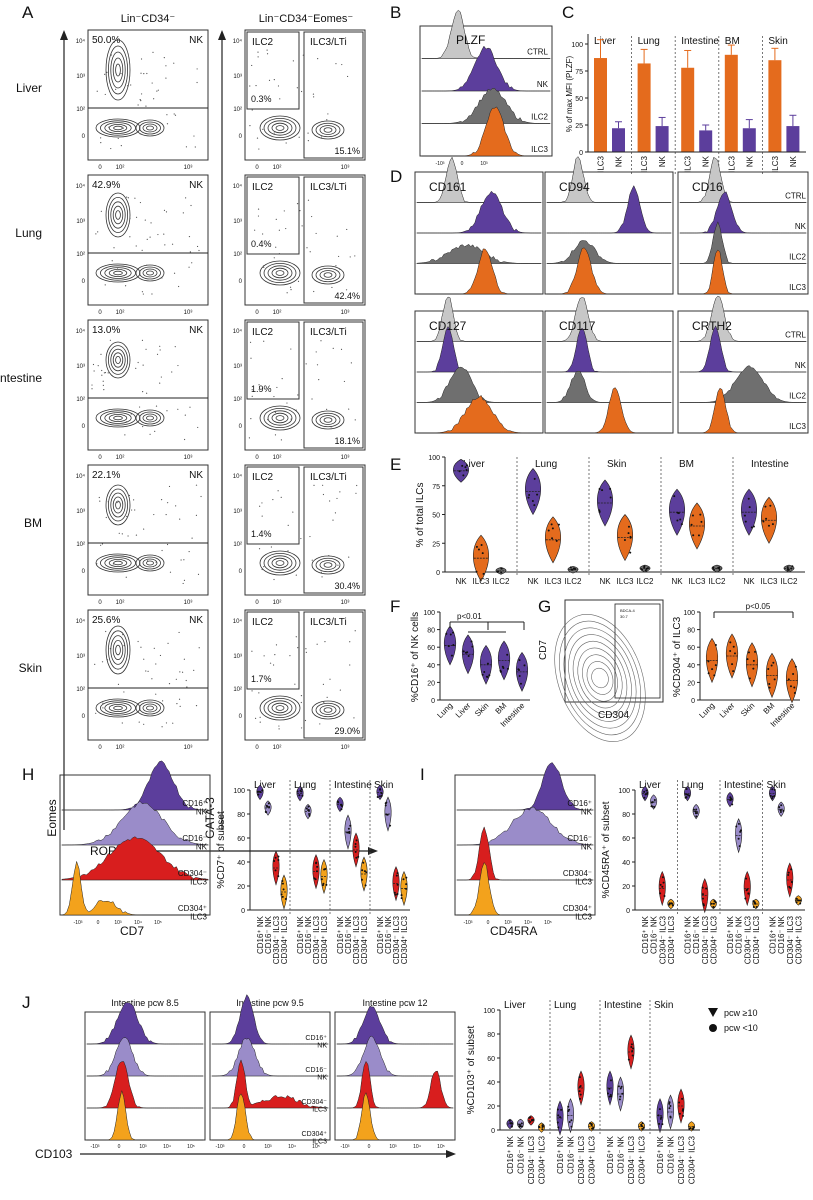 This screenshot has height=1200, width=813. I want to click on panel-i-xlabel: CD16⁻ NK, so click(781, 934).